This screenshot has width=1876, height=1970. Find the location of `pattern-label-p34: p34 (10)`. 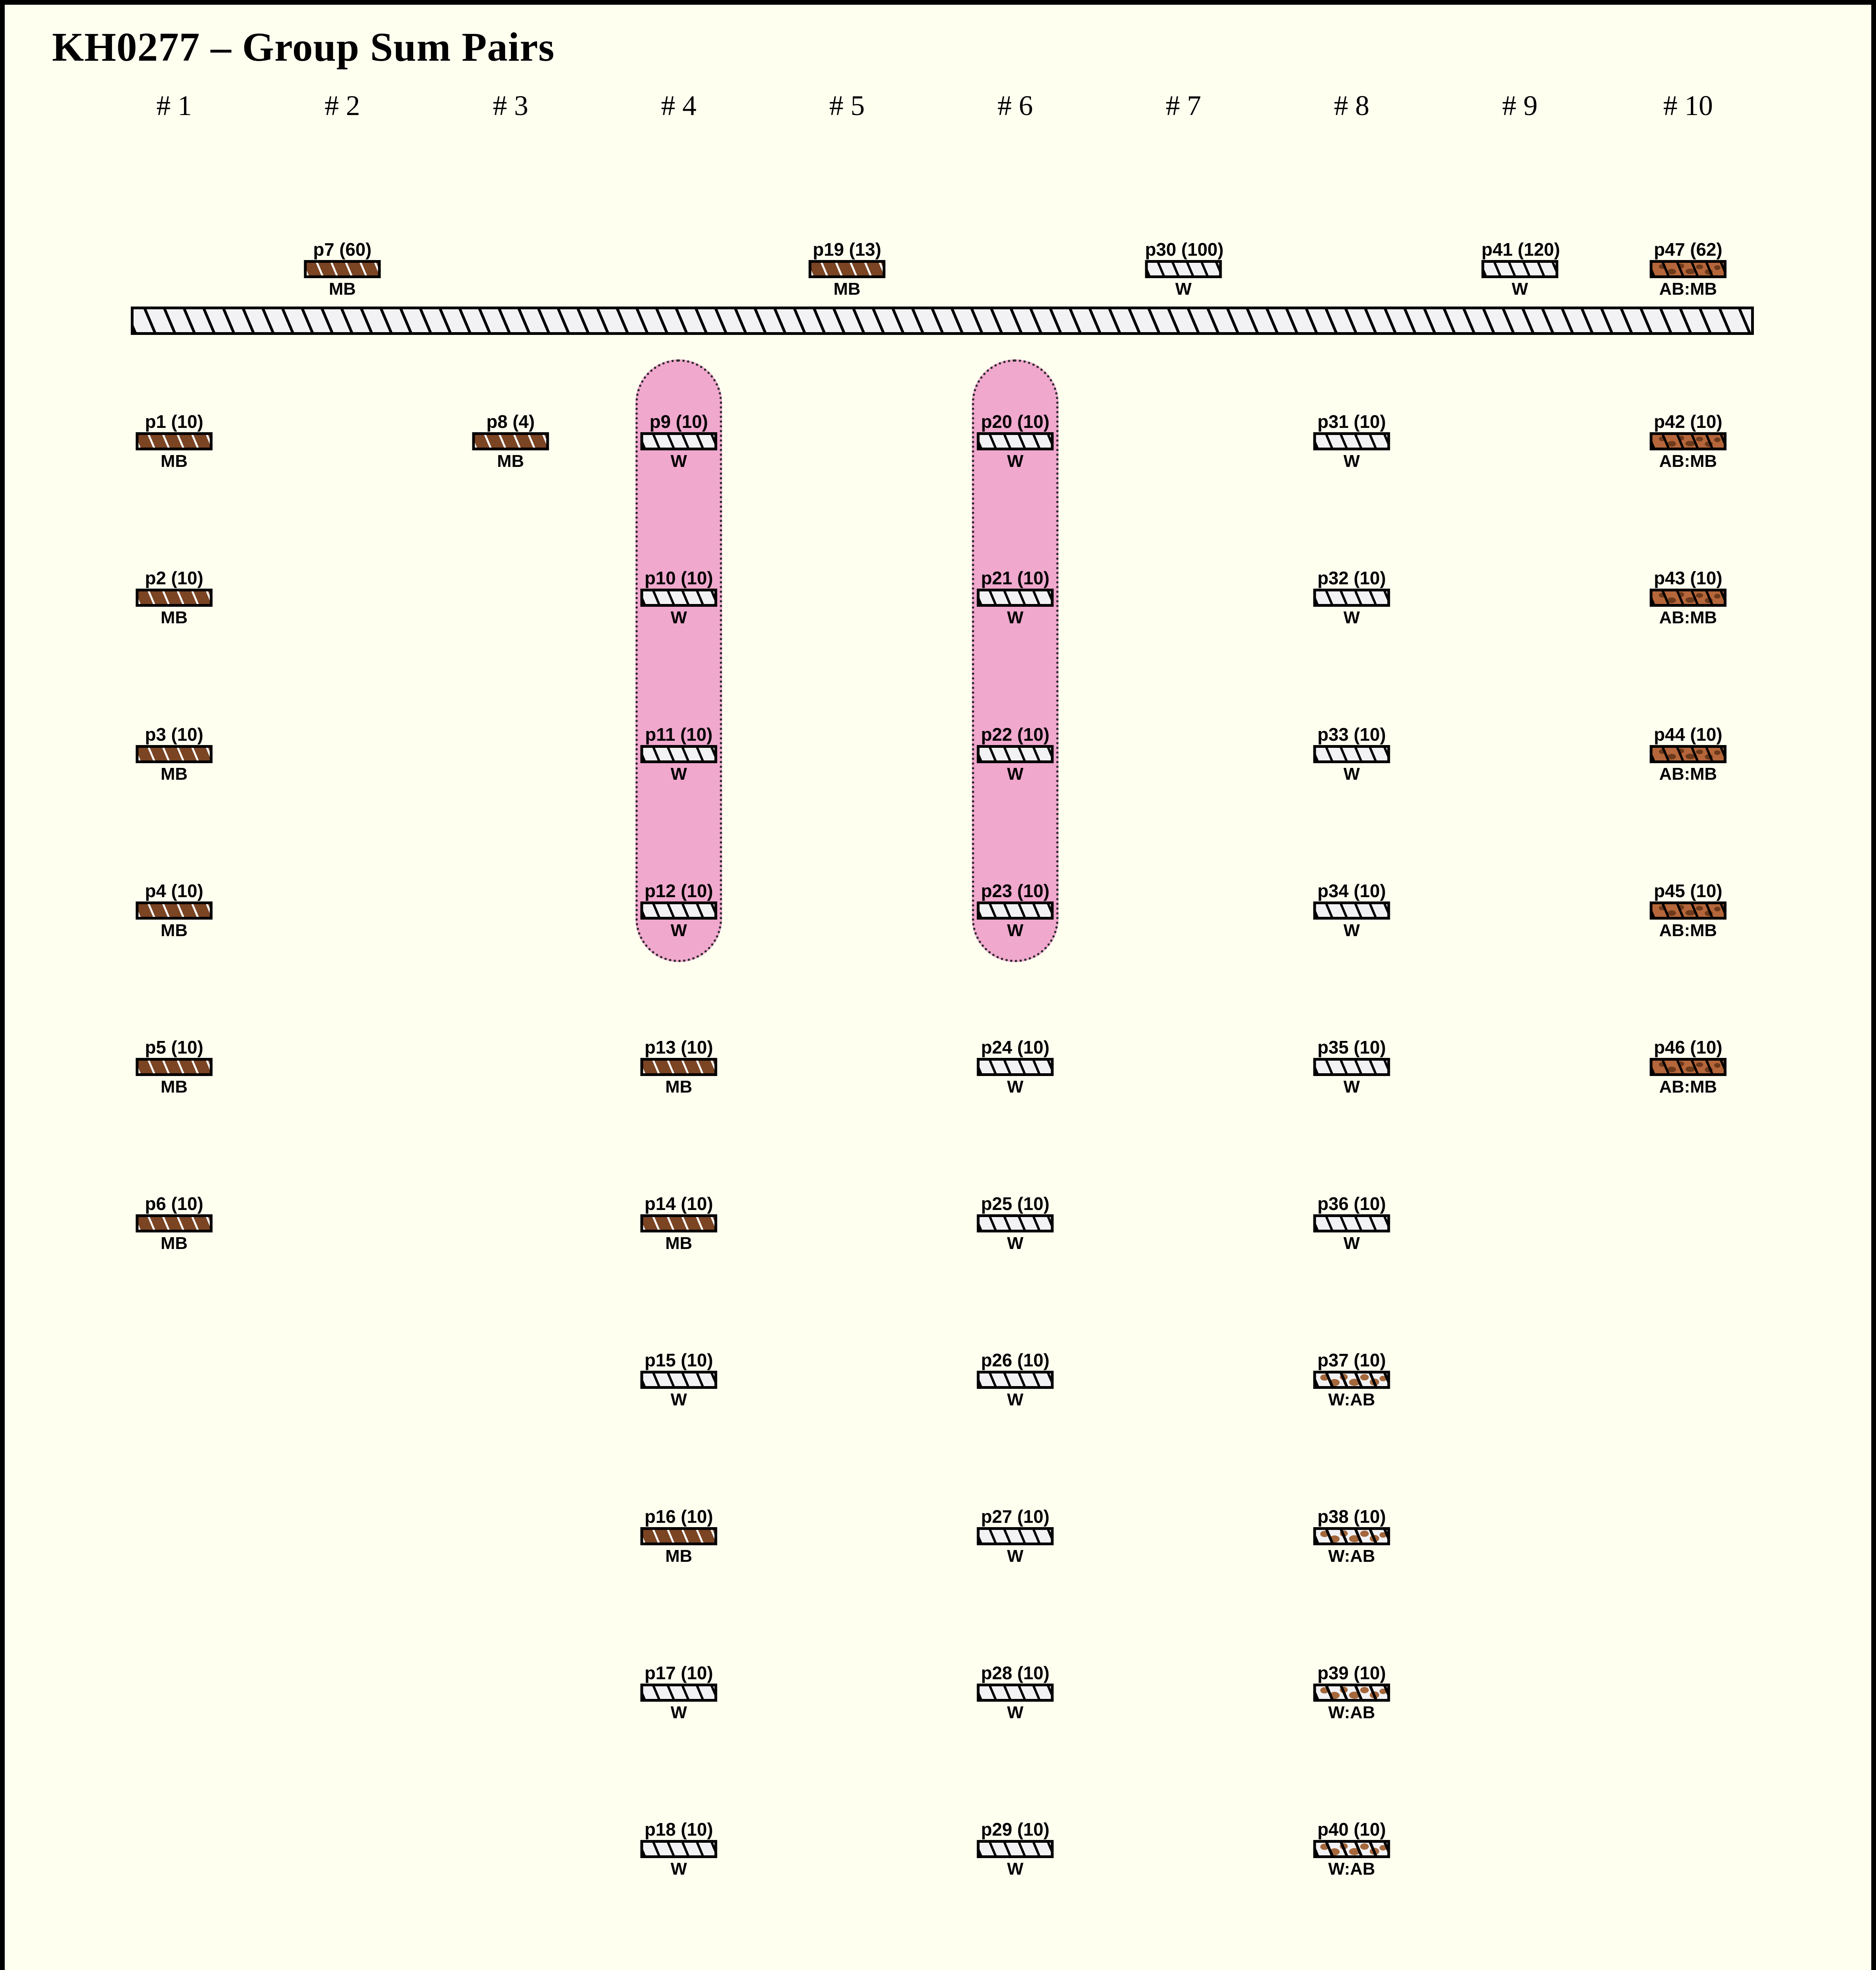

pattern-label-p34: p34 (10) is located at coordinates (1351, 891).